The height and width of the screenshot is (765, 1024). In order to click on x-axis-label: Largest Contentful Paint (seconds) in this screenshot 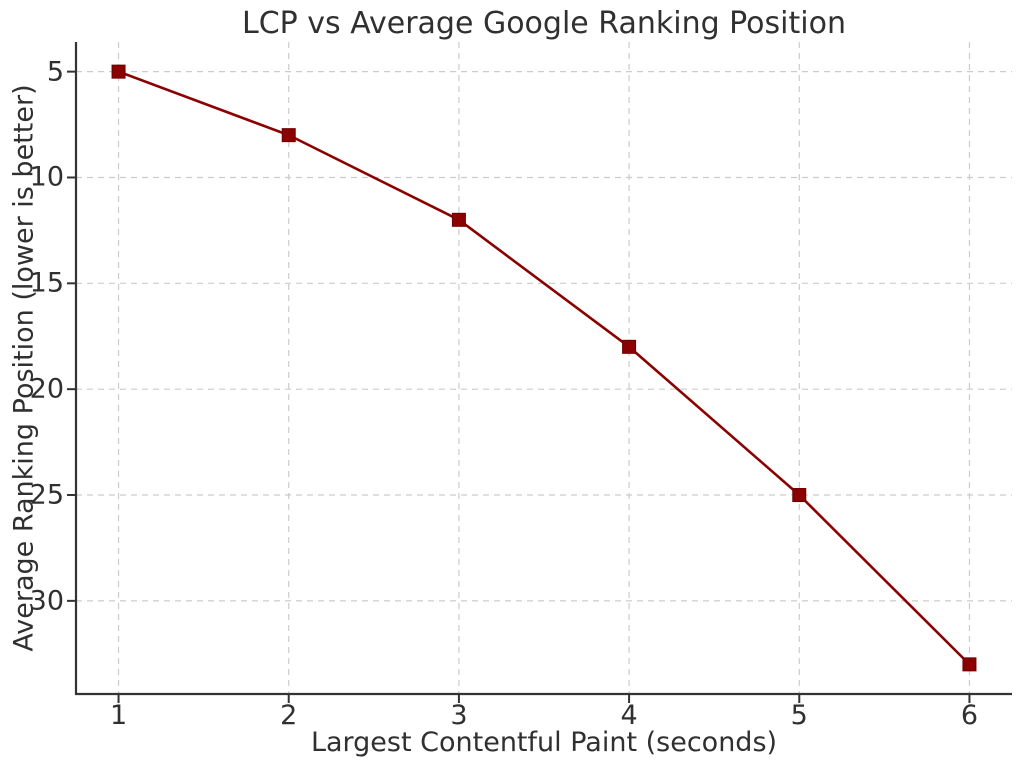, I will do `click(544, 742)`.